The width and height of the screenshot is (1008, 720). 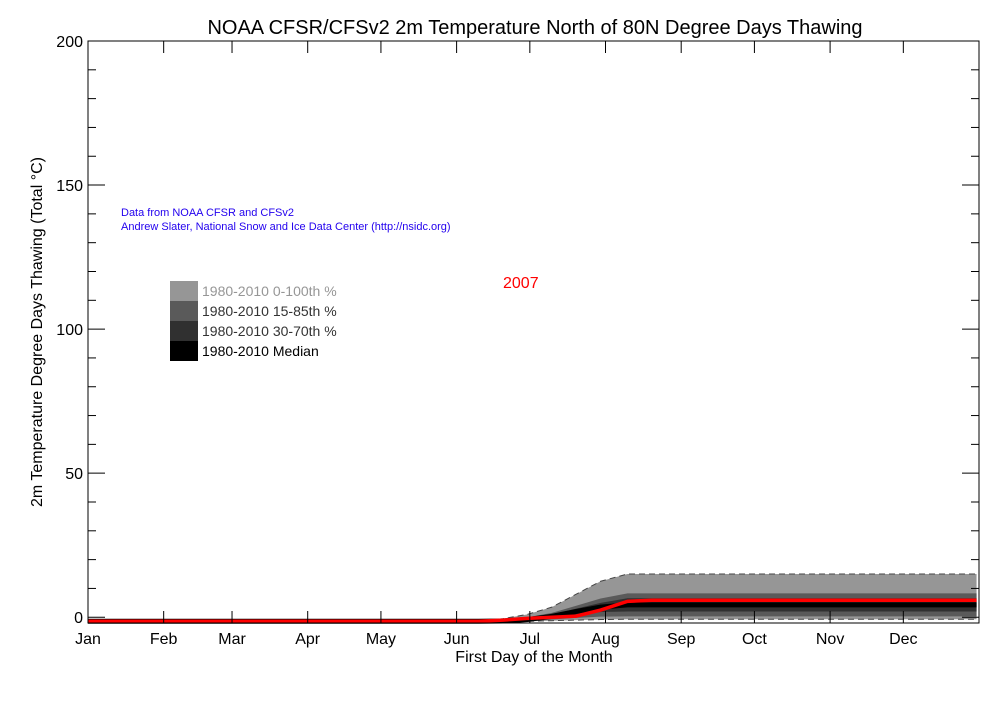 What do you see at coordinates (69, 186) in the screenshot?
I see `y-tick-label: 150` at bounding box center [69, 186].